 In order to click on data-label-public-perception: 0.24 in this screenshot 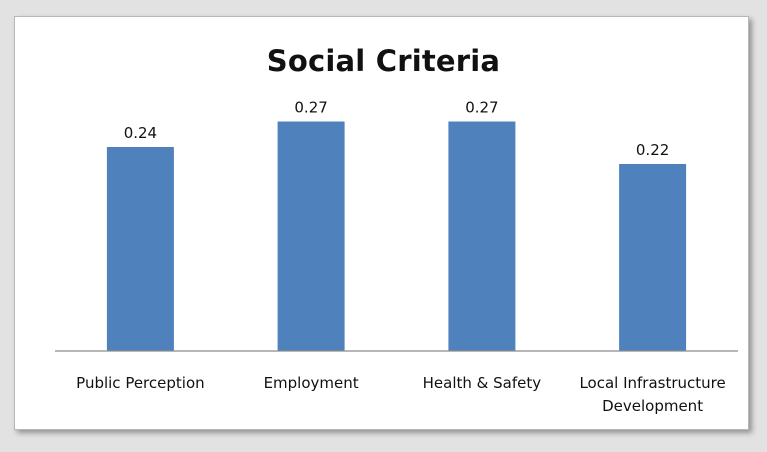, I will do `click(140, 133)`.